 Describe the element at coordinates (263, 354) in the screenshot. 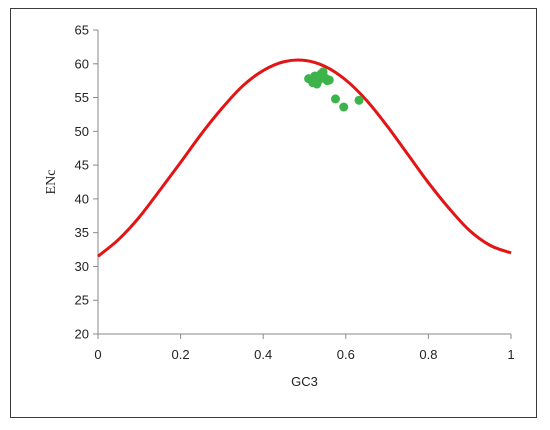

I see `x-tick-label: 0.4` at that location.